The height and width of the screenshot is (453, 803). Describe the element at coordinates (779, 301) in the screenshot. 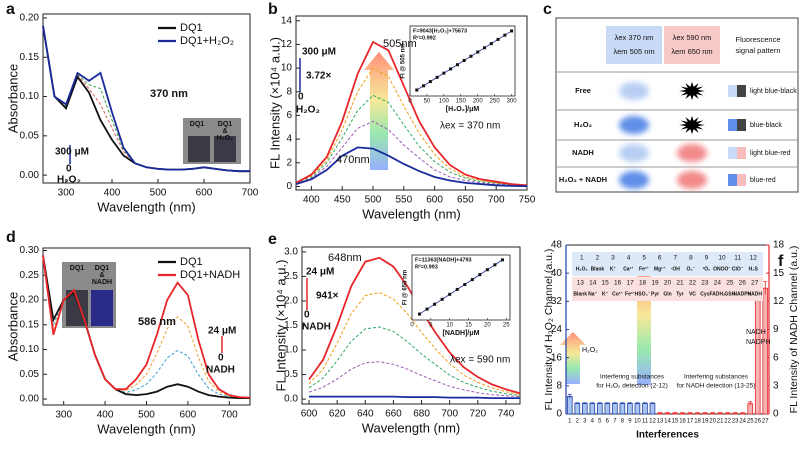

I see `y2-tick-label: 12` at that location.